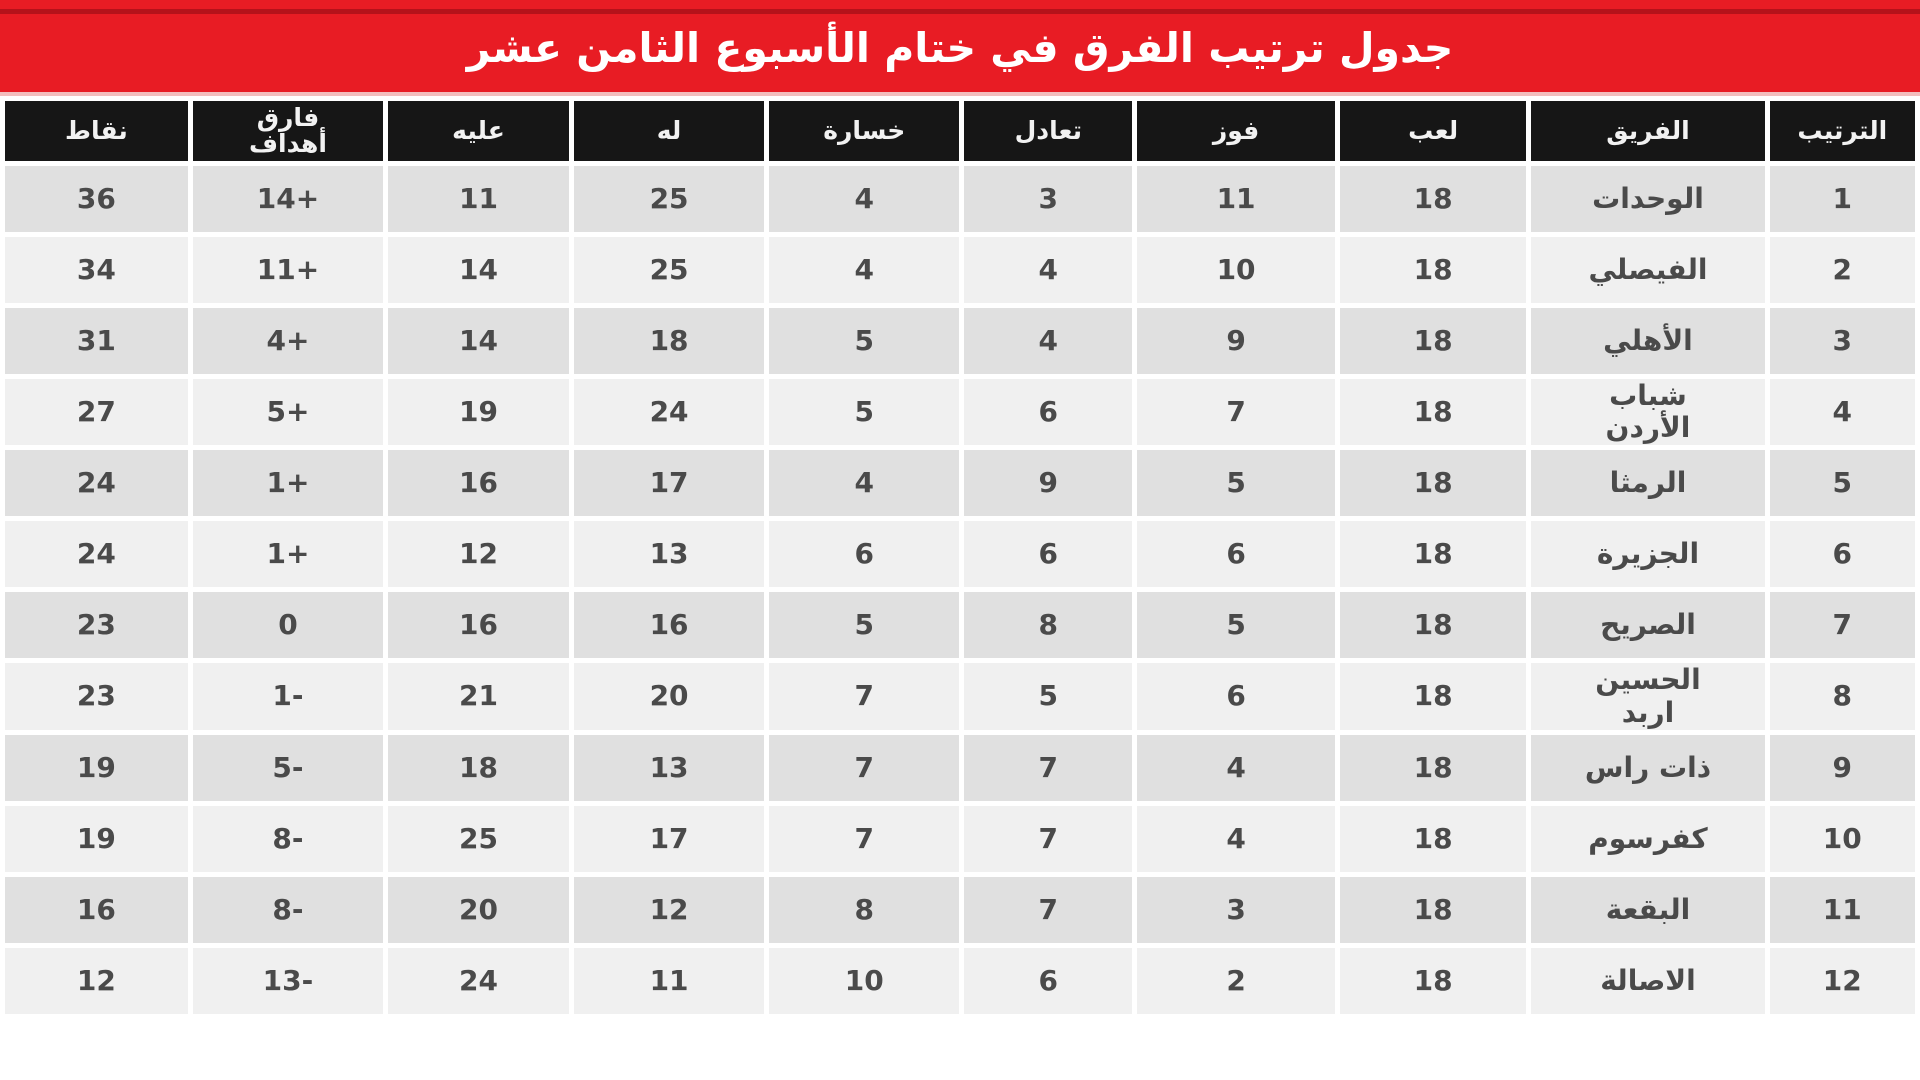 The height and width of the screenshot is (1080, 1920). I want to click on cell-won: 10, so click(1236, 270).